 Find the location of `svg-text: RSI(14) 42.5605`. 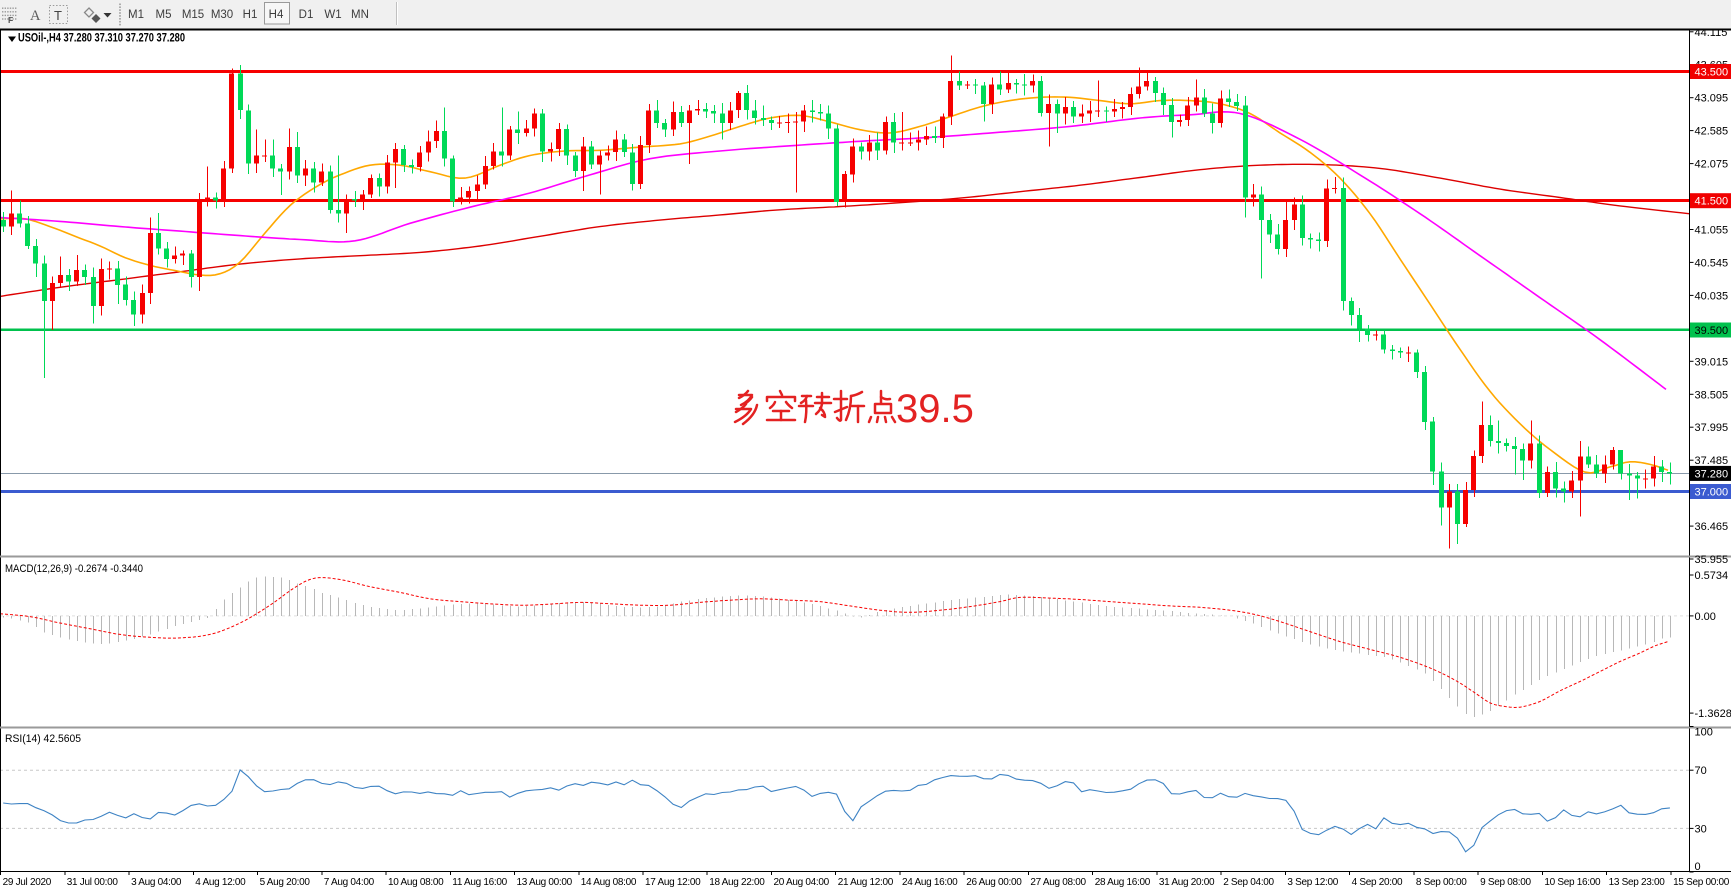

svg-text: RSI(14) 42.5605 is located at coordinates (43, 739).